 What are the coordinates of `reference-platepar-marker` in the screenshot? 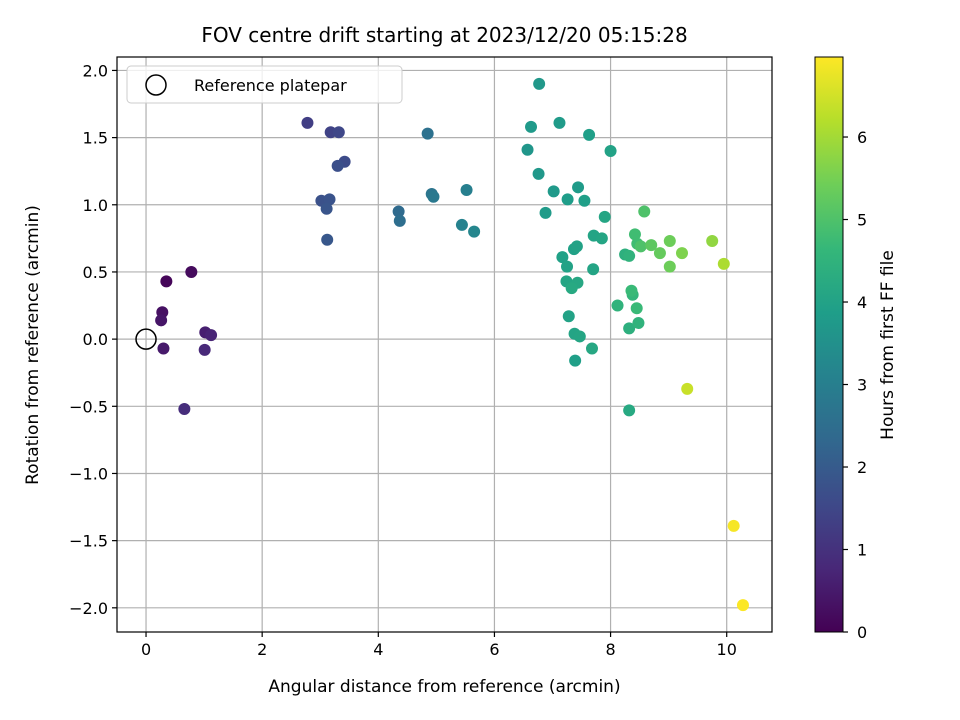 It's located at (146, 339).